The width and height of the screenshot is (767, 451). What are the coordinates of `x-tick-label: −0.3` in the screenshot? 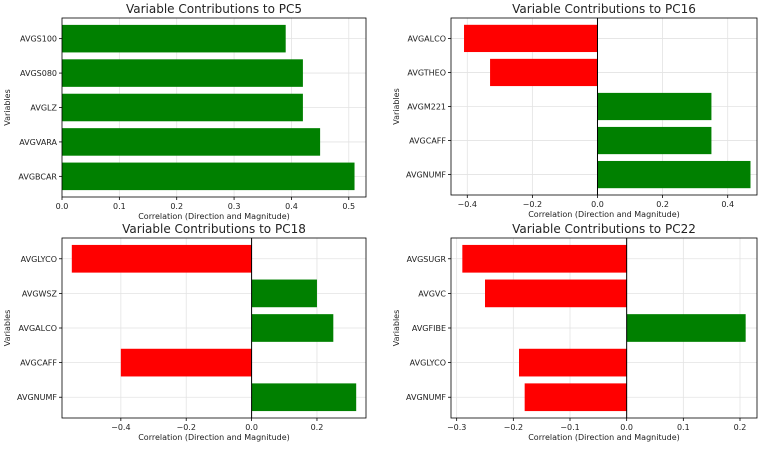 It's located at (456, 427).